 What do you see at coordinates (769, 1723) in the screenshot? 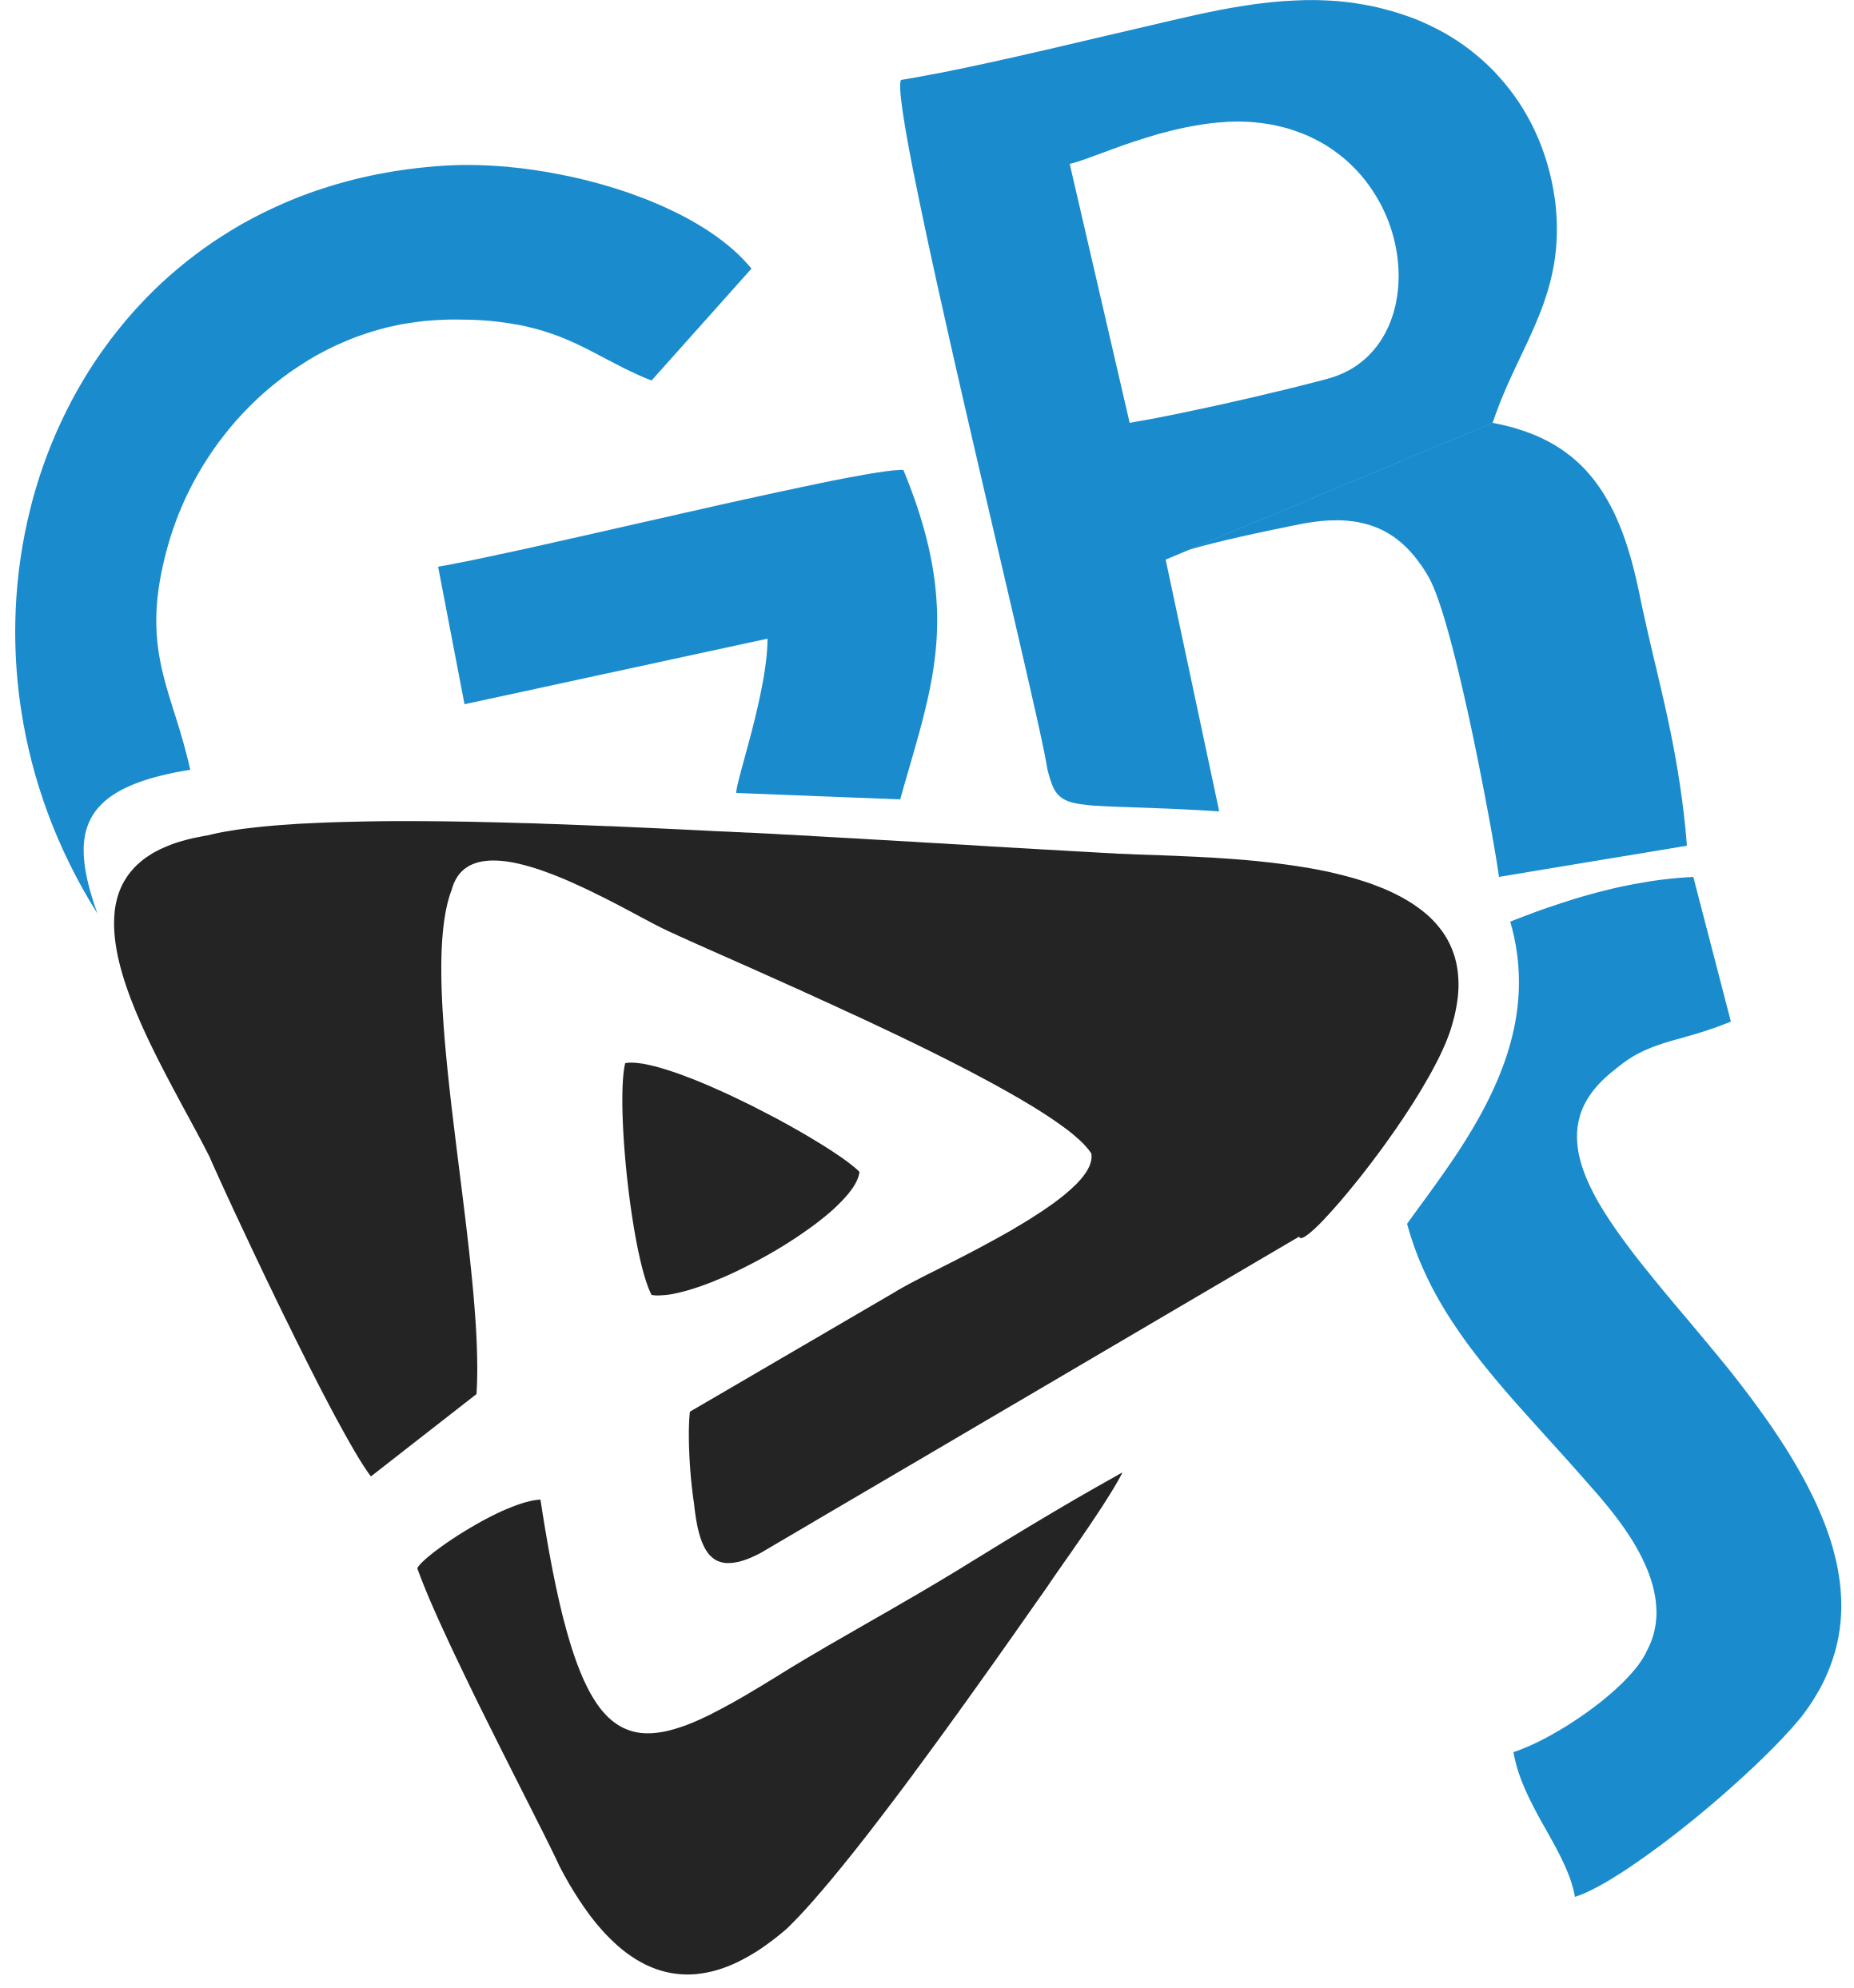
I see `play-lower-sweep` at bounding box center [769, 1723].